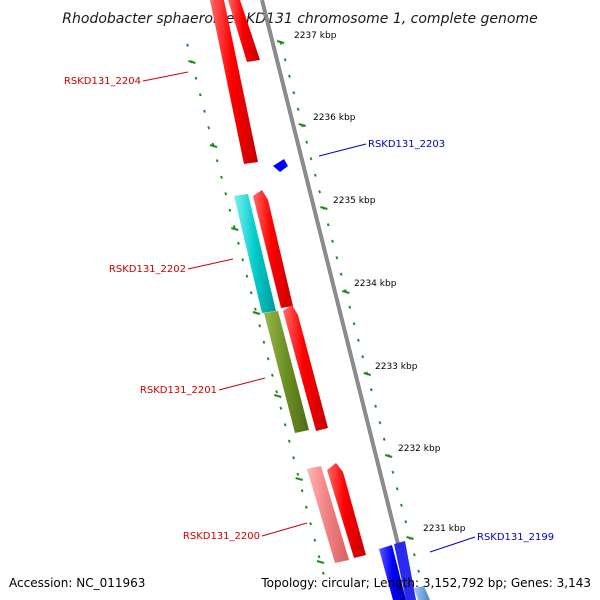 The height and width of the screenshot is (600, 600). What do you see at coordinates (147, 269) in the screenshot?
I see `gene-label-rskd131-2202: RSKD131_2202` at bounding box center [147, 269].